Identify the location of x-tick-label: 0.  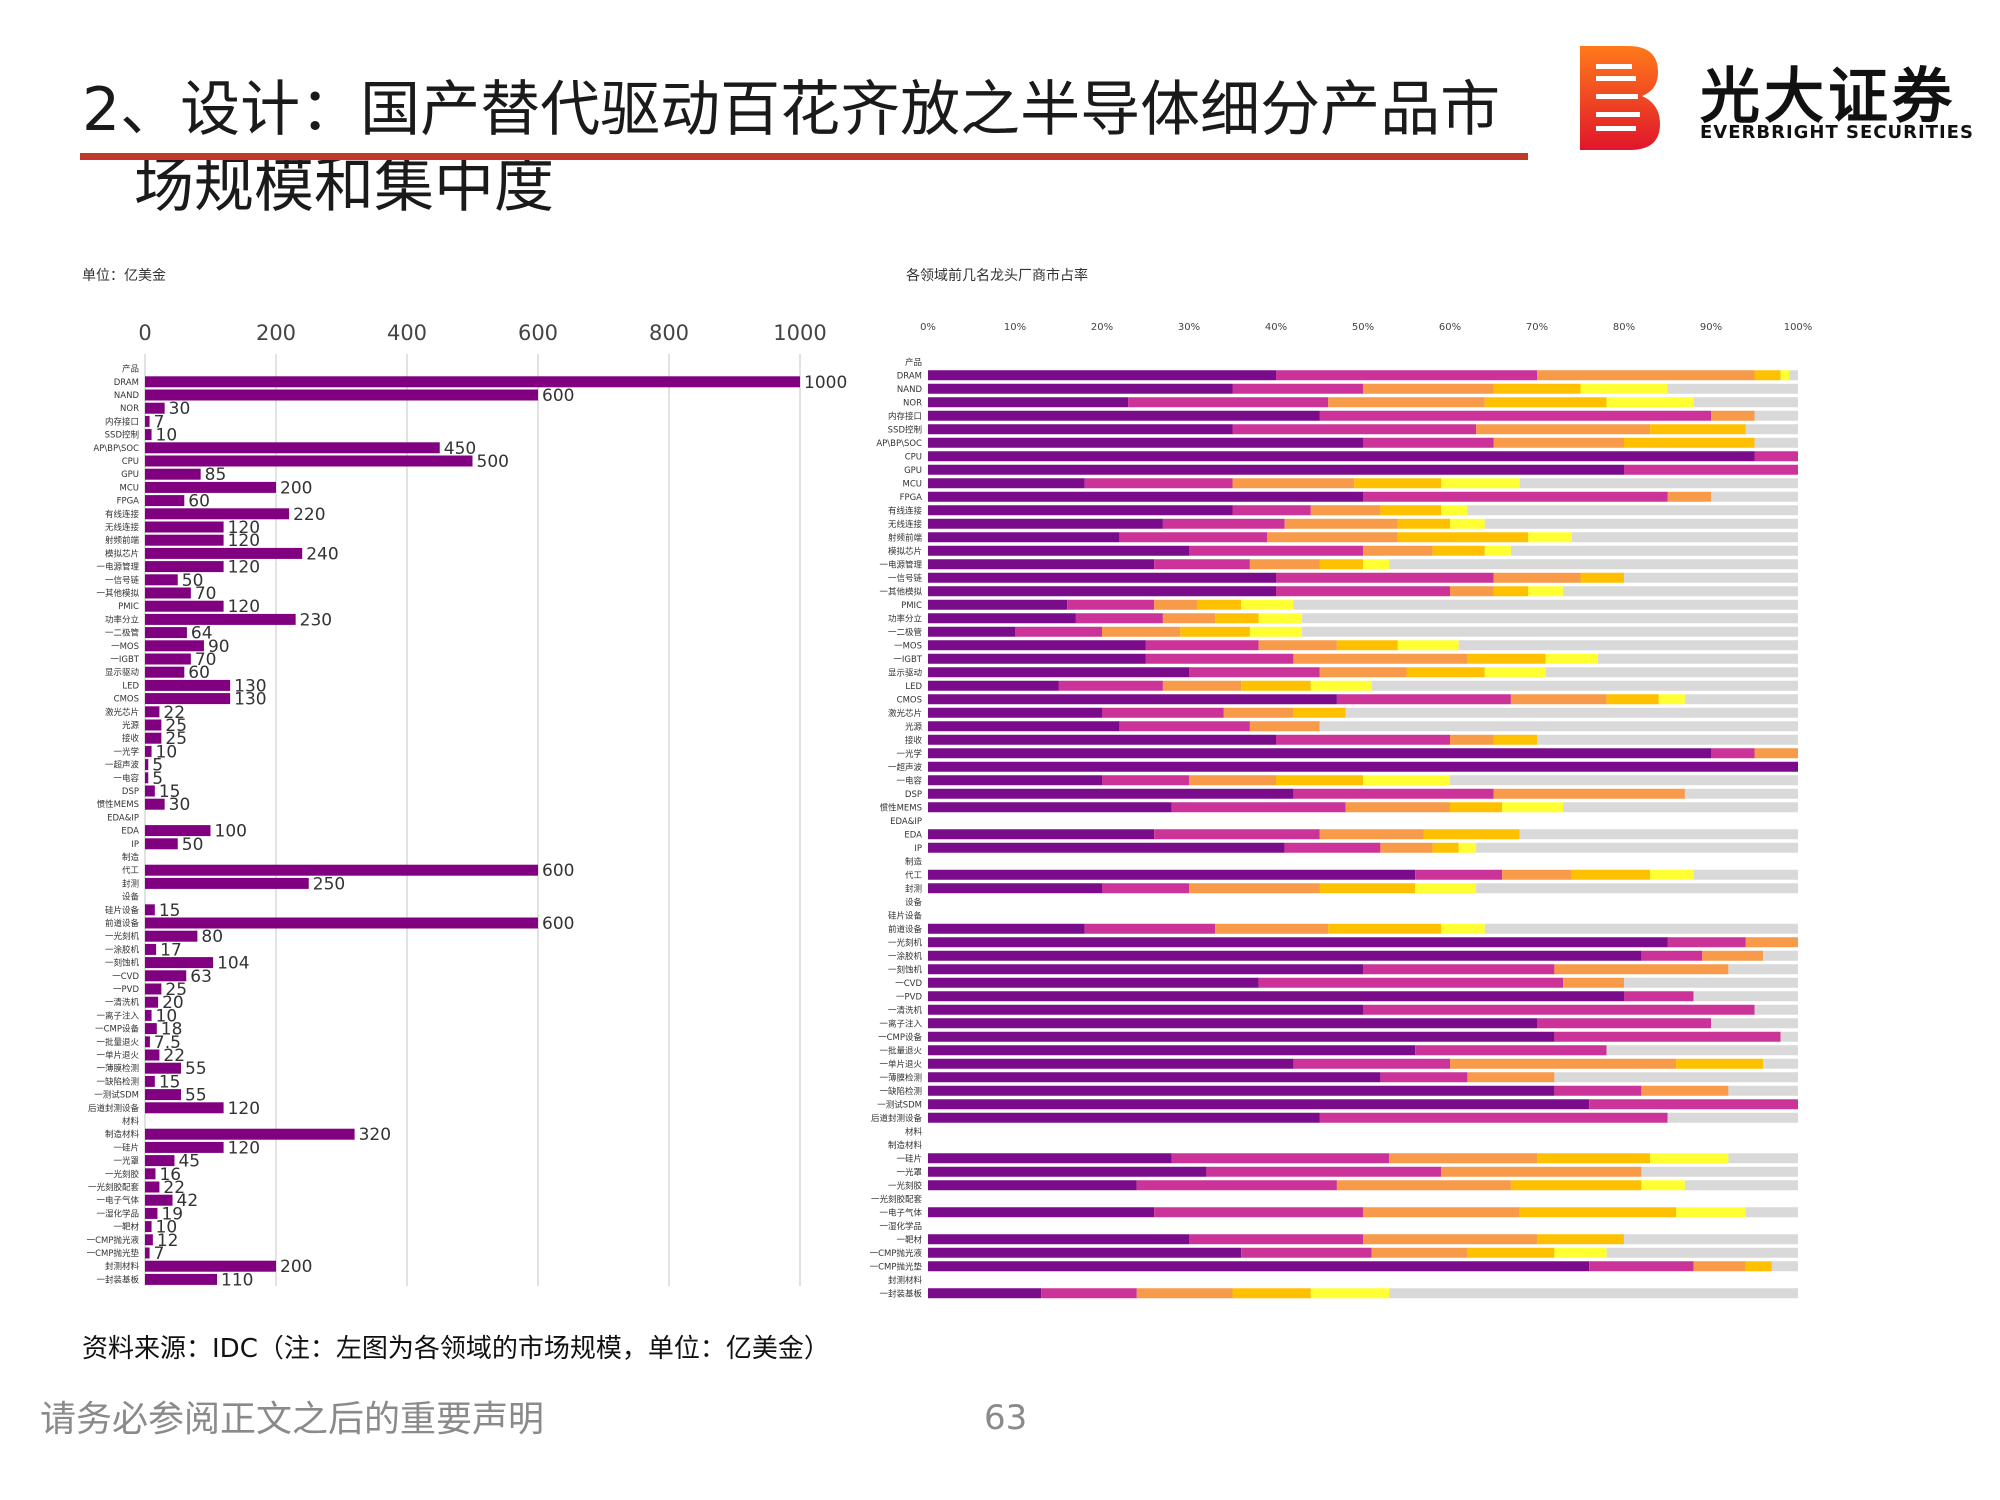
(144, 333).